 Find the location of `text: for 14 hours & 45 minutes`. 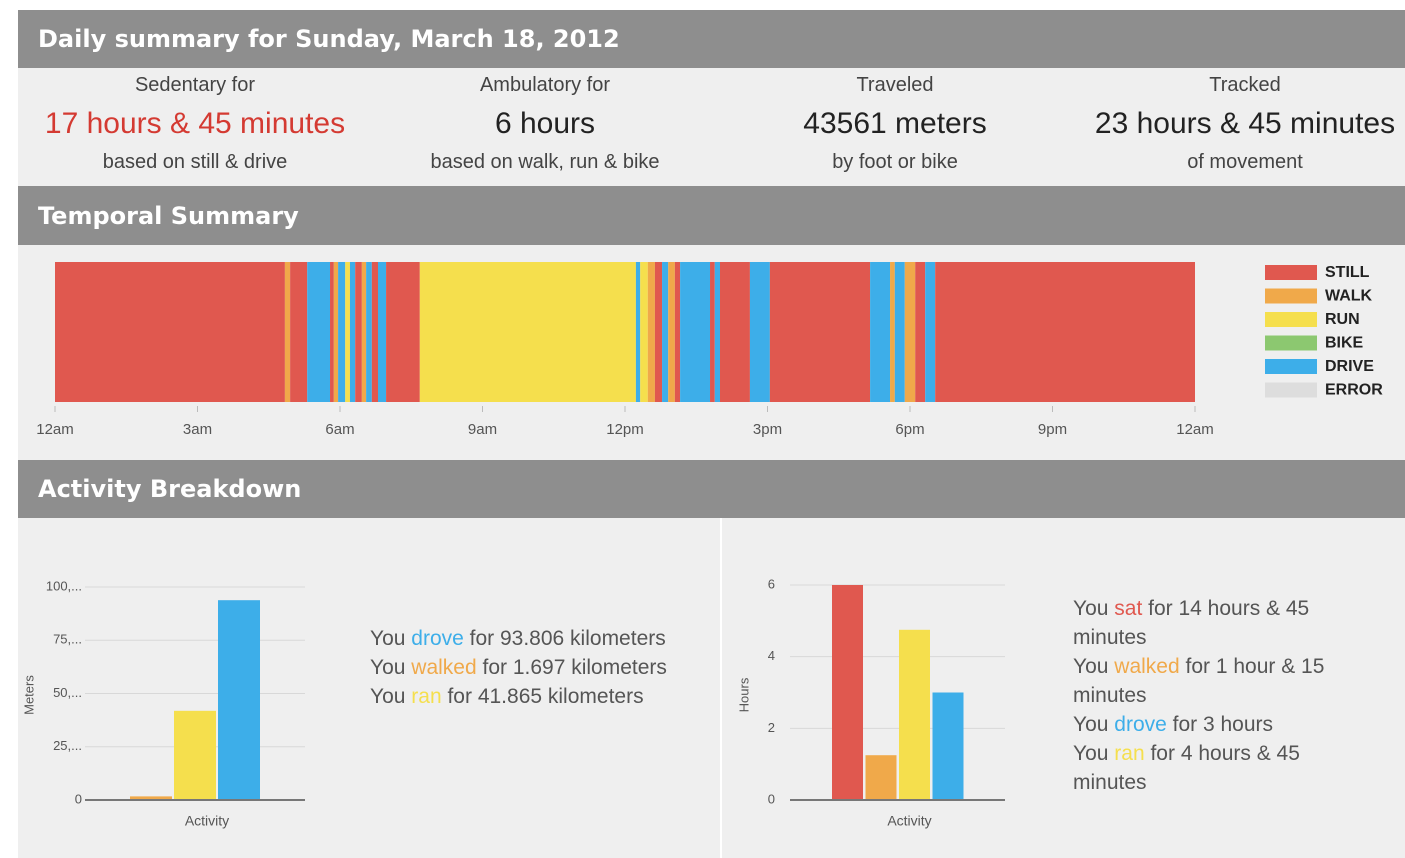

text: for 14 hours & 45 minutes is located at coordinates (1191, 623).